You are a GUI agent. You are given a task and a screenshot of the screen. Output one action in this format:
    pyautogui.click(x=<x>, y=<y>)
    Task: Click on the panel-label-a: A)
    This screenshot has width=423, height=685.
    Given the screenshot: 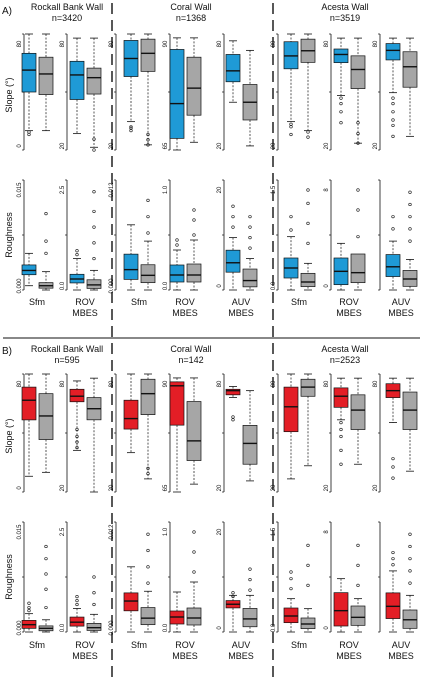 What is the action you would take?
    pyautogui.click(x=7, y=11)
    